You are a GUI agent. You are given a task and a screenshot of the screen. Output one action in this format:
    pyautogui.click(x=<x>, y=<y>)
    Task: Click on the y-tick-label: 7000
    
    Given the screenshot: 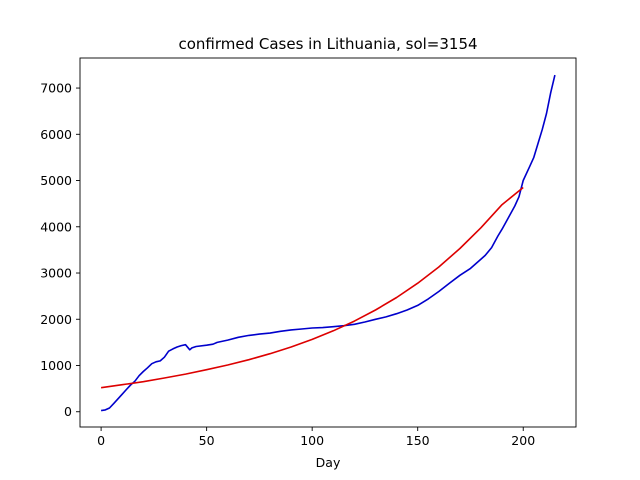 What is the action you would take?
    pyautogui.click(x=56, y=88)
    